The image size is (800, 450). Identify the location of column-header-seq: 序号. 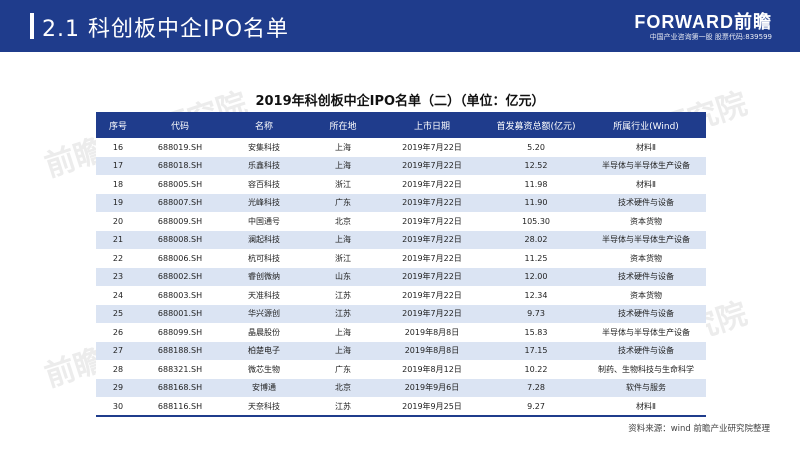
(118, 125).